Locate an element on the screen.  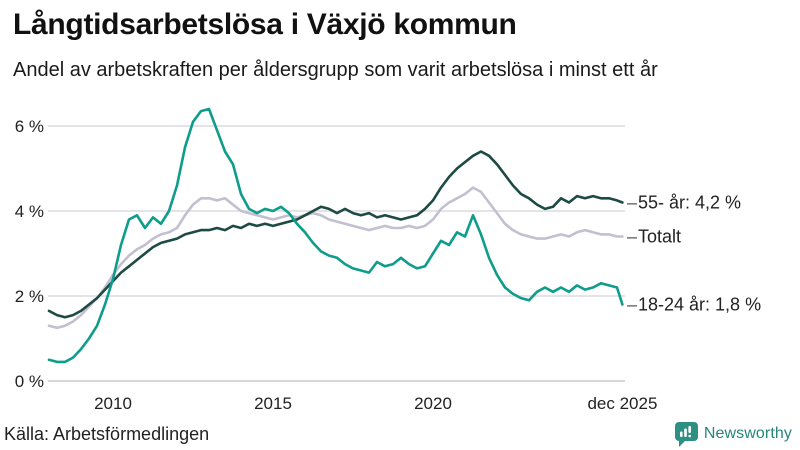
legend-label-totalt: Totalt is located at coordinates (659, 237).